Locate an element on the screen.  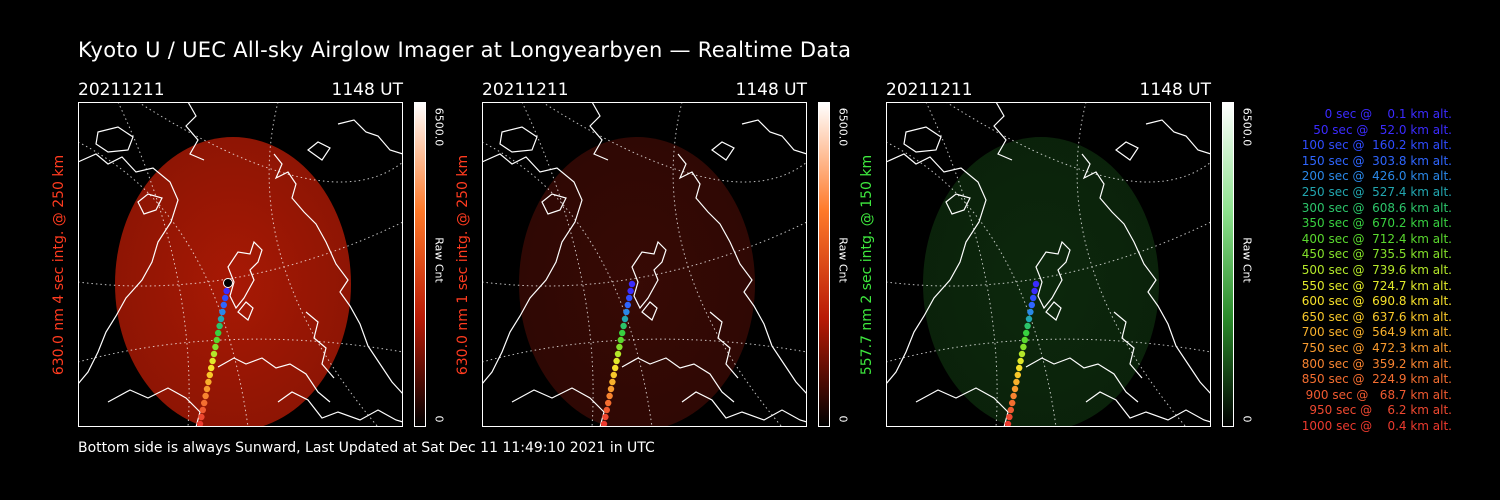
colorbar-max-label: 6500.0 is located at coordinates (843, 127).